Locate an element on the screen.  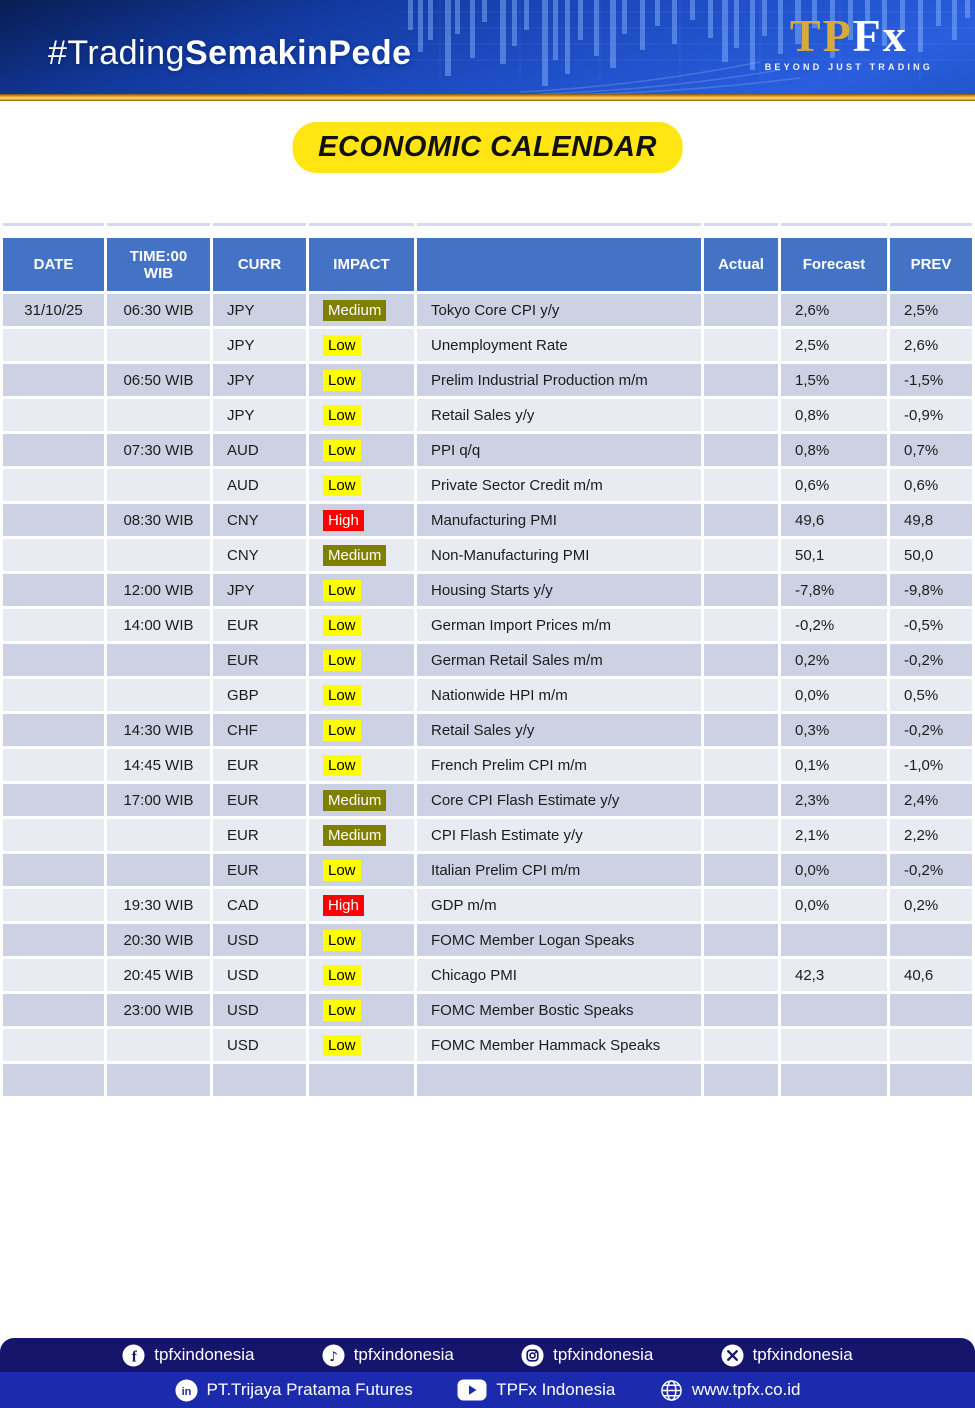
cell-time: 20:30 WIB is located at coordinates (158, 940).